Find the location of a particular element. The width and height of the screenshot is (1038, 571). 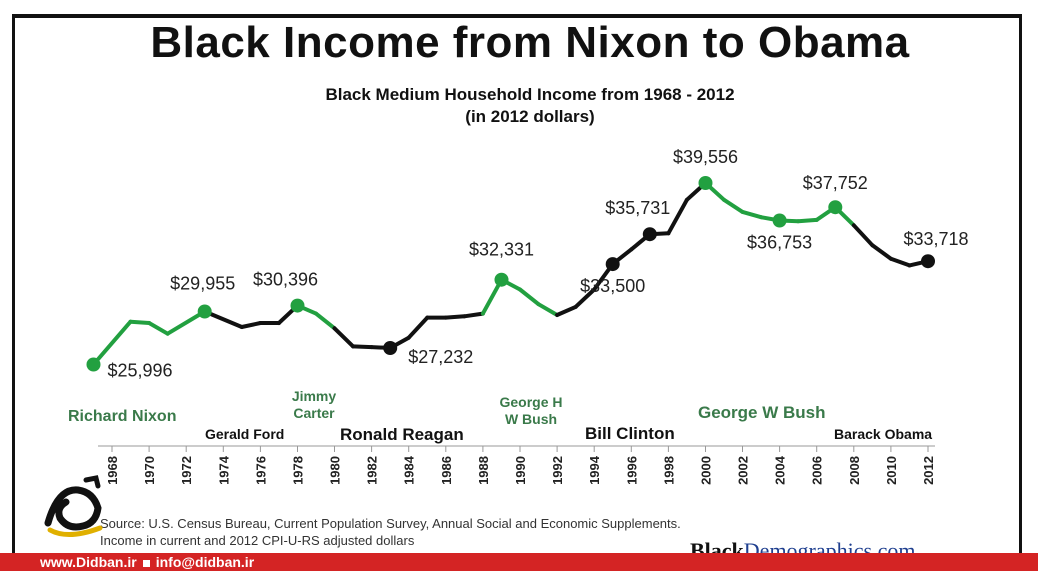

president-label: Richard Nixon is located at coordinates (122, 416).